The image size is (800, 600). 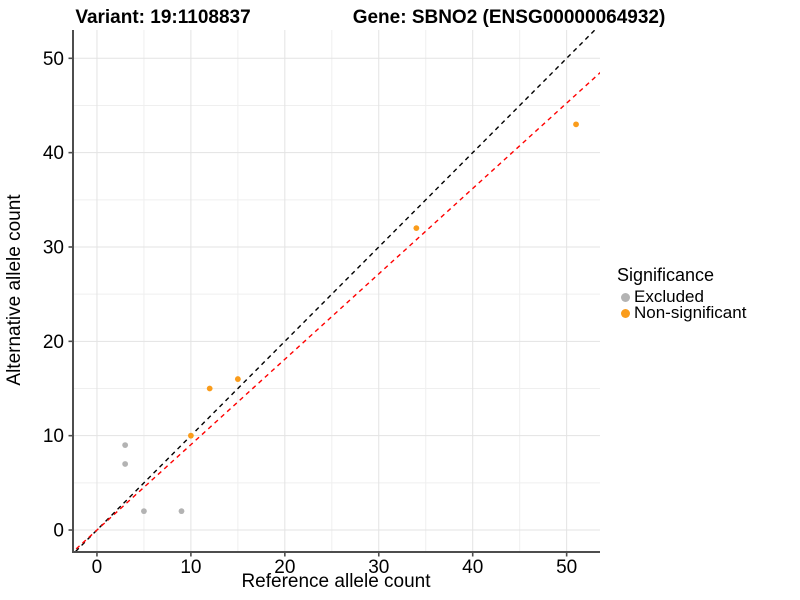 What do you see at coordinates (669, 296) in the screenshot?
I see `legend-entry-label: Excluded` at bounding box center [669, 296].